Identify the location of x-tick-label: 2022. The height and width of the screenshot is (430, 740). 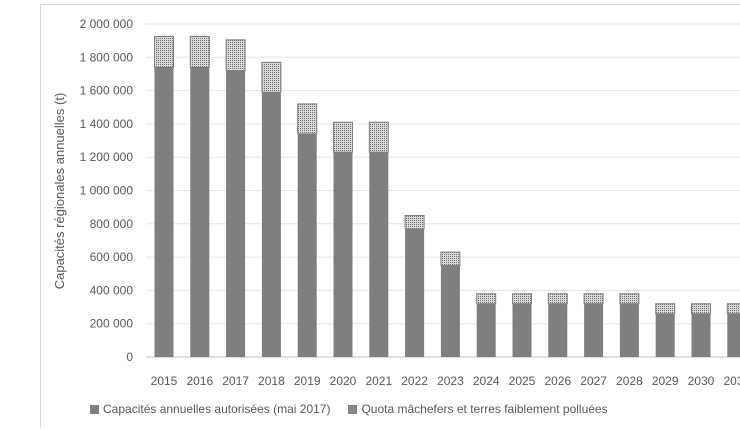
(414, 381).